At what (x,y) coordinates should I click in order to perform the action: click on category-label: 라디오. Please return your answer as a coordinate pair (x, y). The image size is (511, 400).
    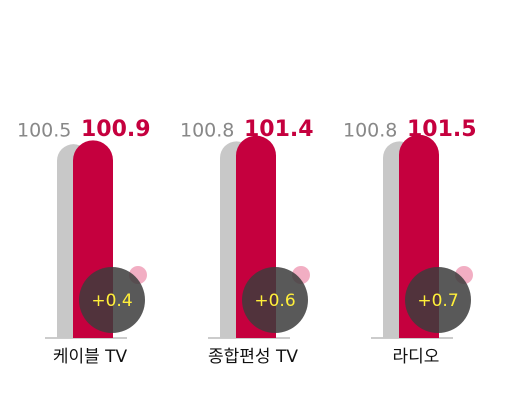
    Looking at the image, I should click on (416, 357).